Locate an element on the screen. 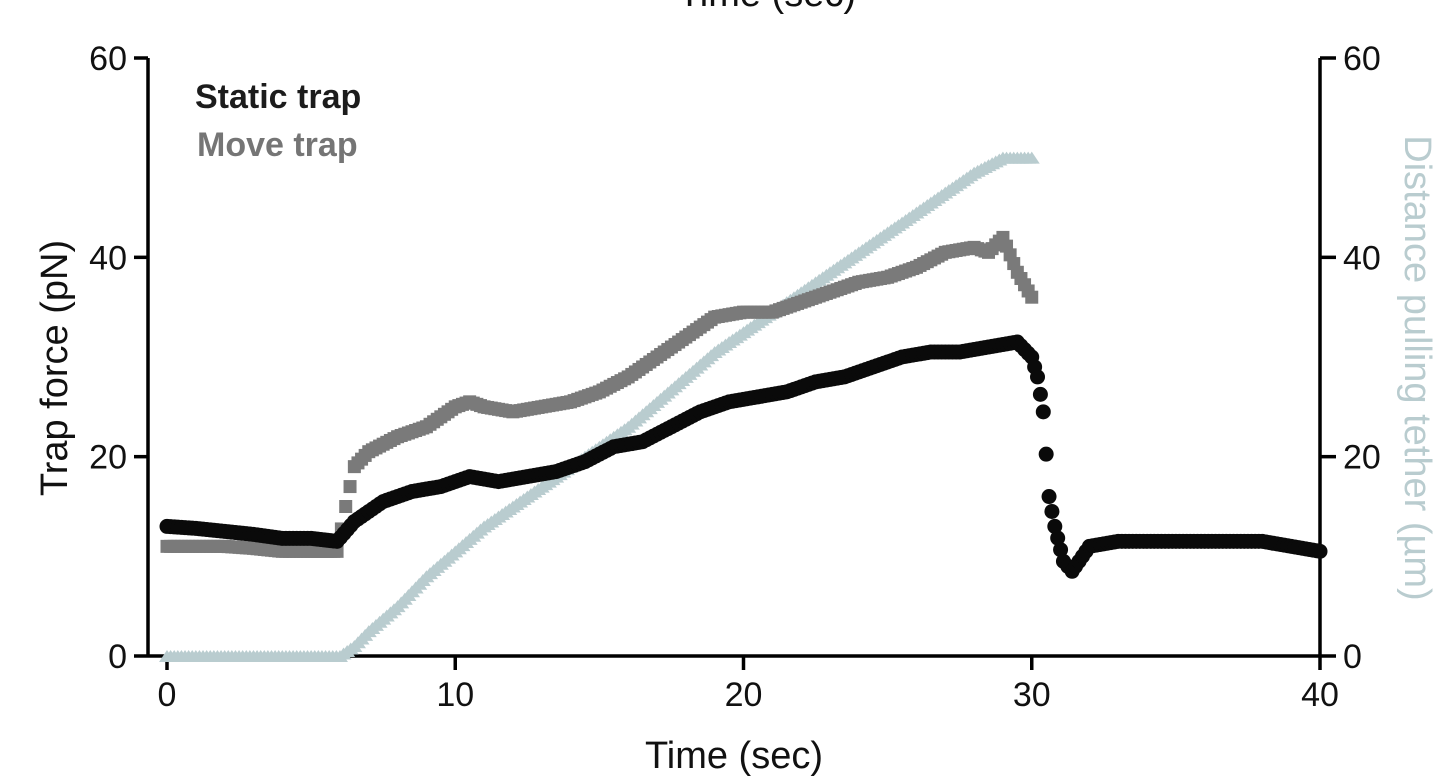 This screenshot has height=779, width=1451. legend-move-trap: Move trap is located at coordinates (277, 145).